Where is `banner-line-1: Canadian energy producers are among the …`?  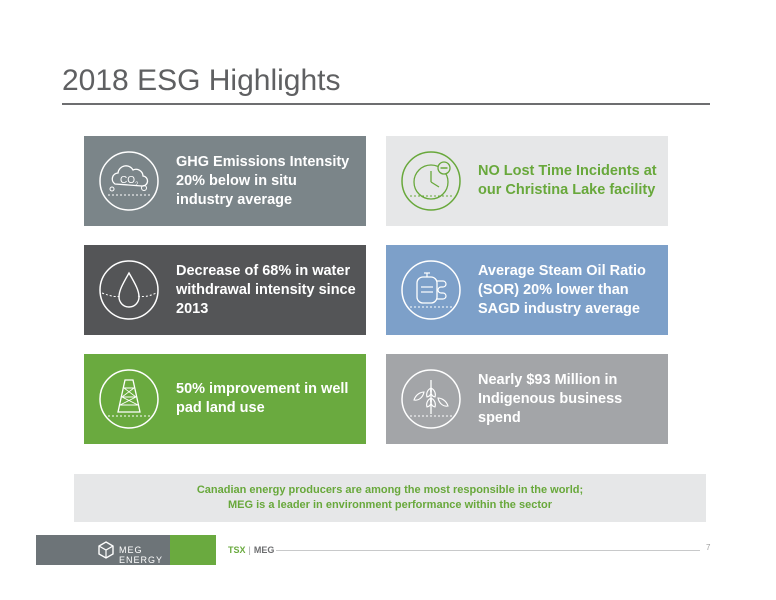 banner-line-1: Canadian energy producers are among the … is located at coordinates (390, 490).